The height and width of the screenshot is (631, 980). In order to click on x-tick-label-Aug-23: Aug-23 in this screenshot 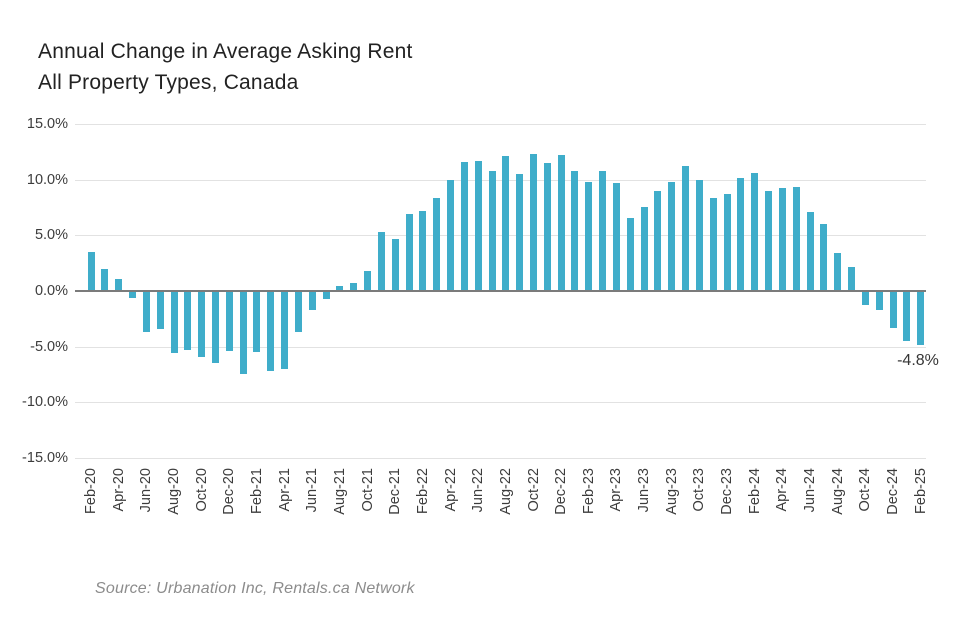, I will do `click(671, 491)`.